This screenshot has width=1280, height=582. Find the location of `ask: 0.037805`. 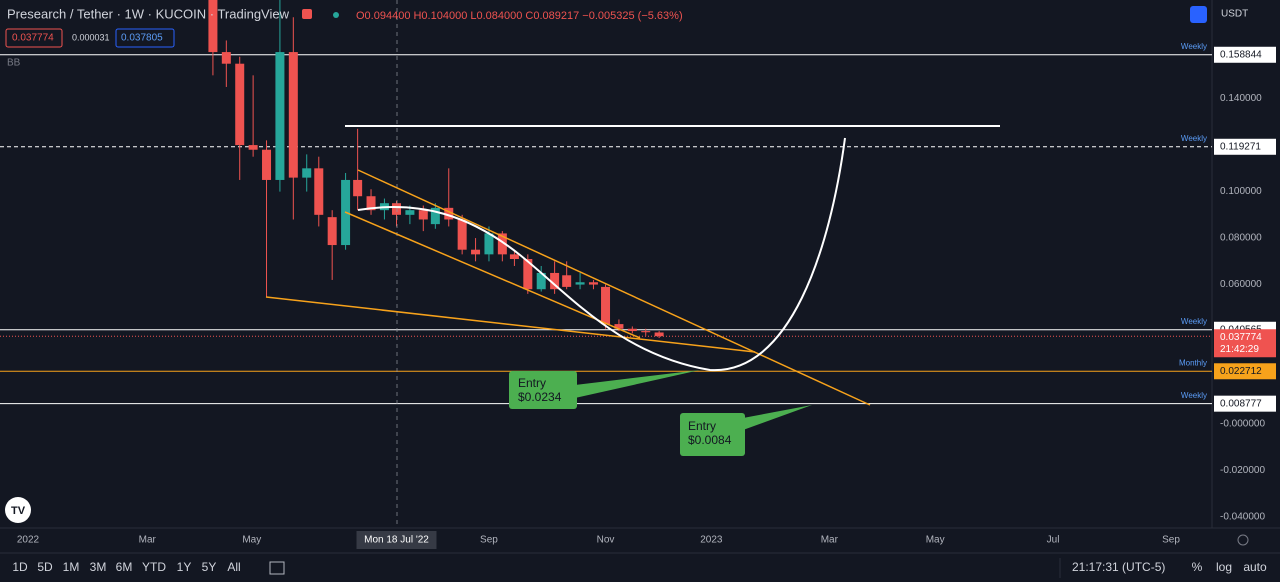

ask: 0.037805 is located at coordinates (142, 38).